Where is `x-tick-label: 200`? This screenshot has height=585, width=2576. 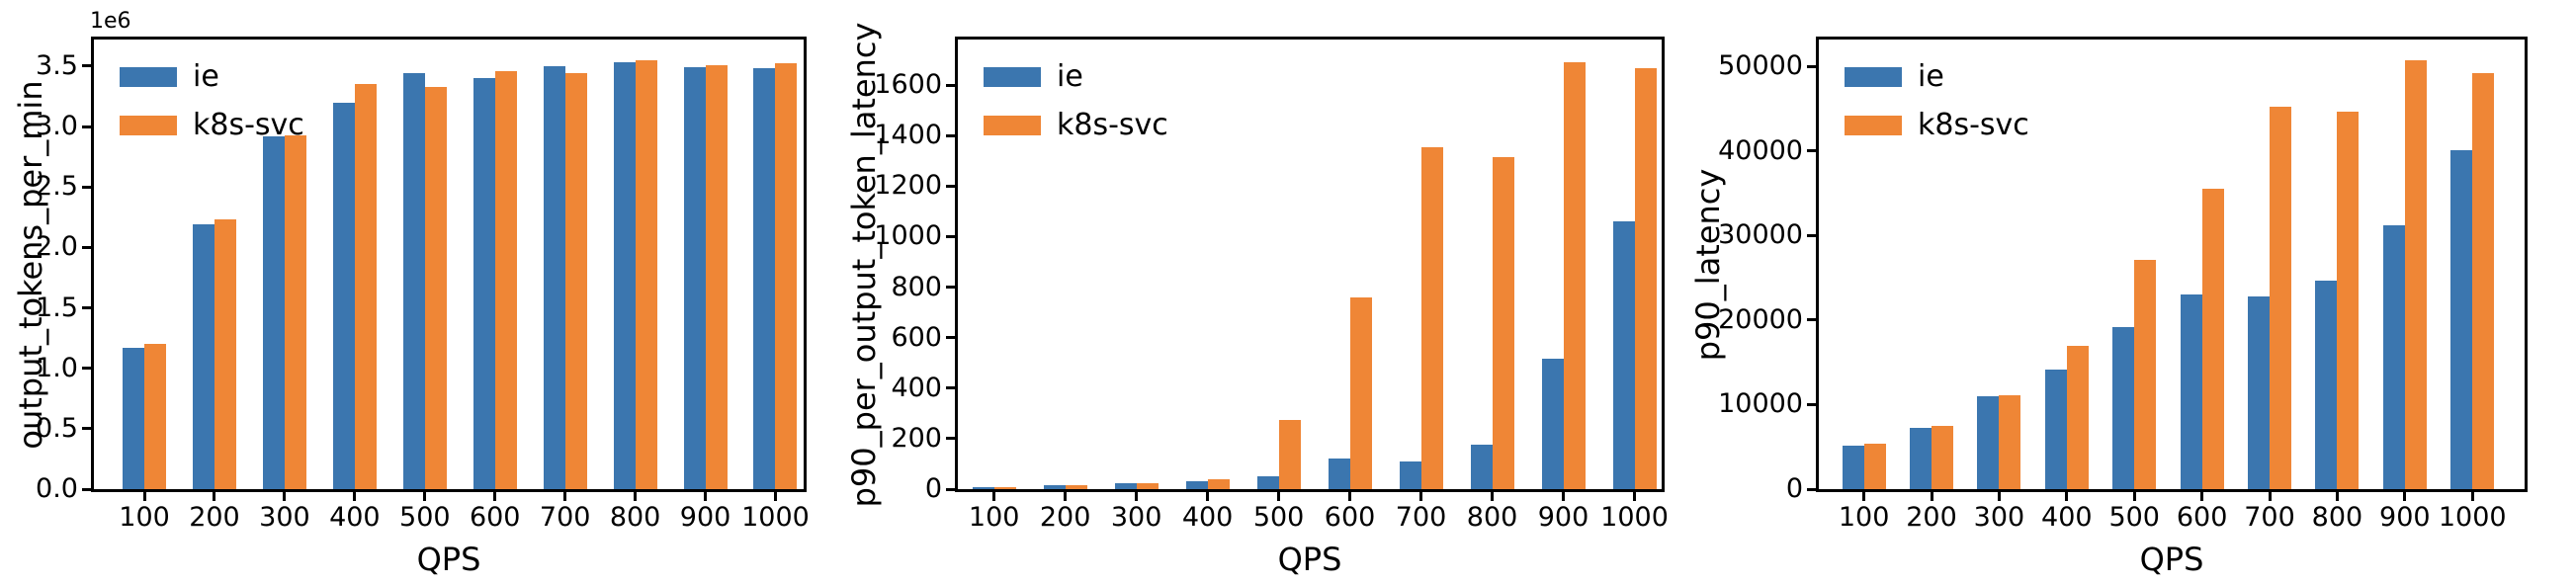
x-tick-label: 200 is located at coordinates (214, 517).